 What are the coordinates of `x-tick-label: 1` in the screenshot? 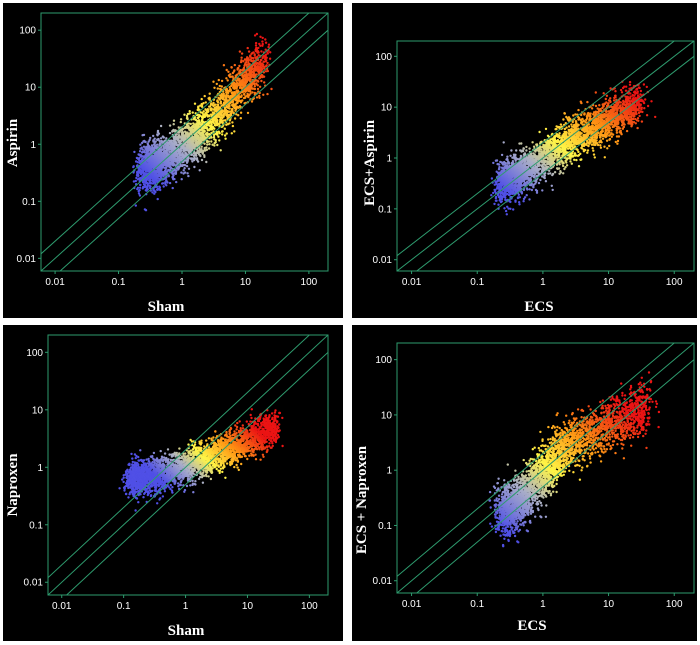 It's located at (182, 282).